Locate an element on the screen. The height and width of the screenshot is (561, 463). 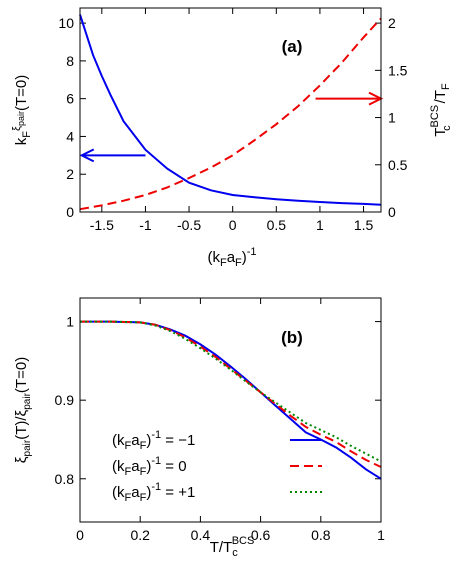
panel-a-xlabel: (kFaF)-1 is located at coordinates (231, 257).